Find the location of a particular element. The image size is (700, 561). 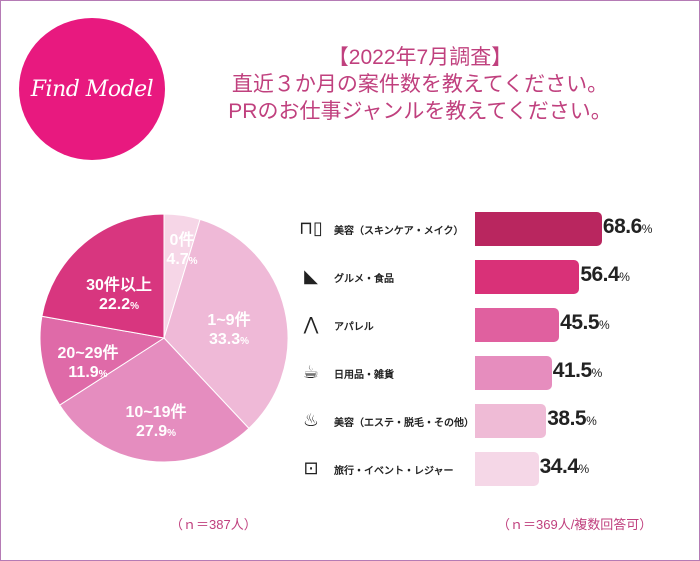

bar-category-label: 美容（スキンケア・メイク） is located at coordinates (399, 231).